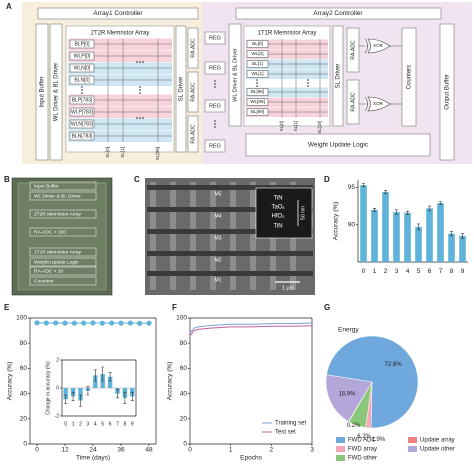 The image size is (474, 466). I want to click on pie-value-label: 18.9%, so click(347, 394).